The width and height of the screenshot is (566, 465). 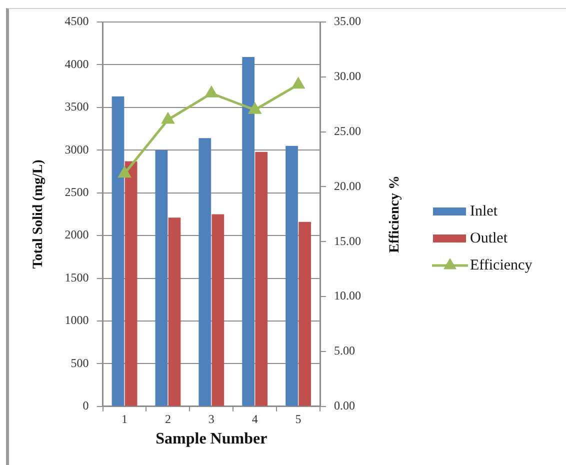 I want to click on legend-label: Inlet, so click(x=484, y=211).